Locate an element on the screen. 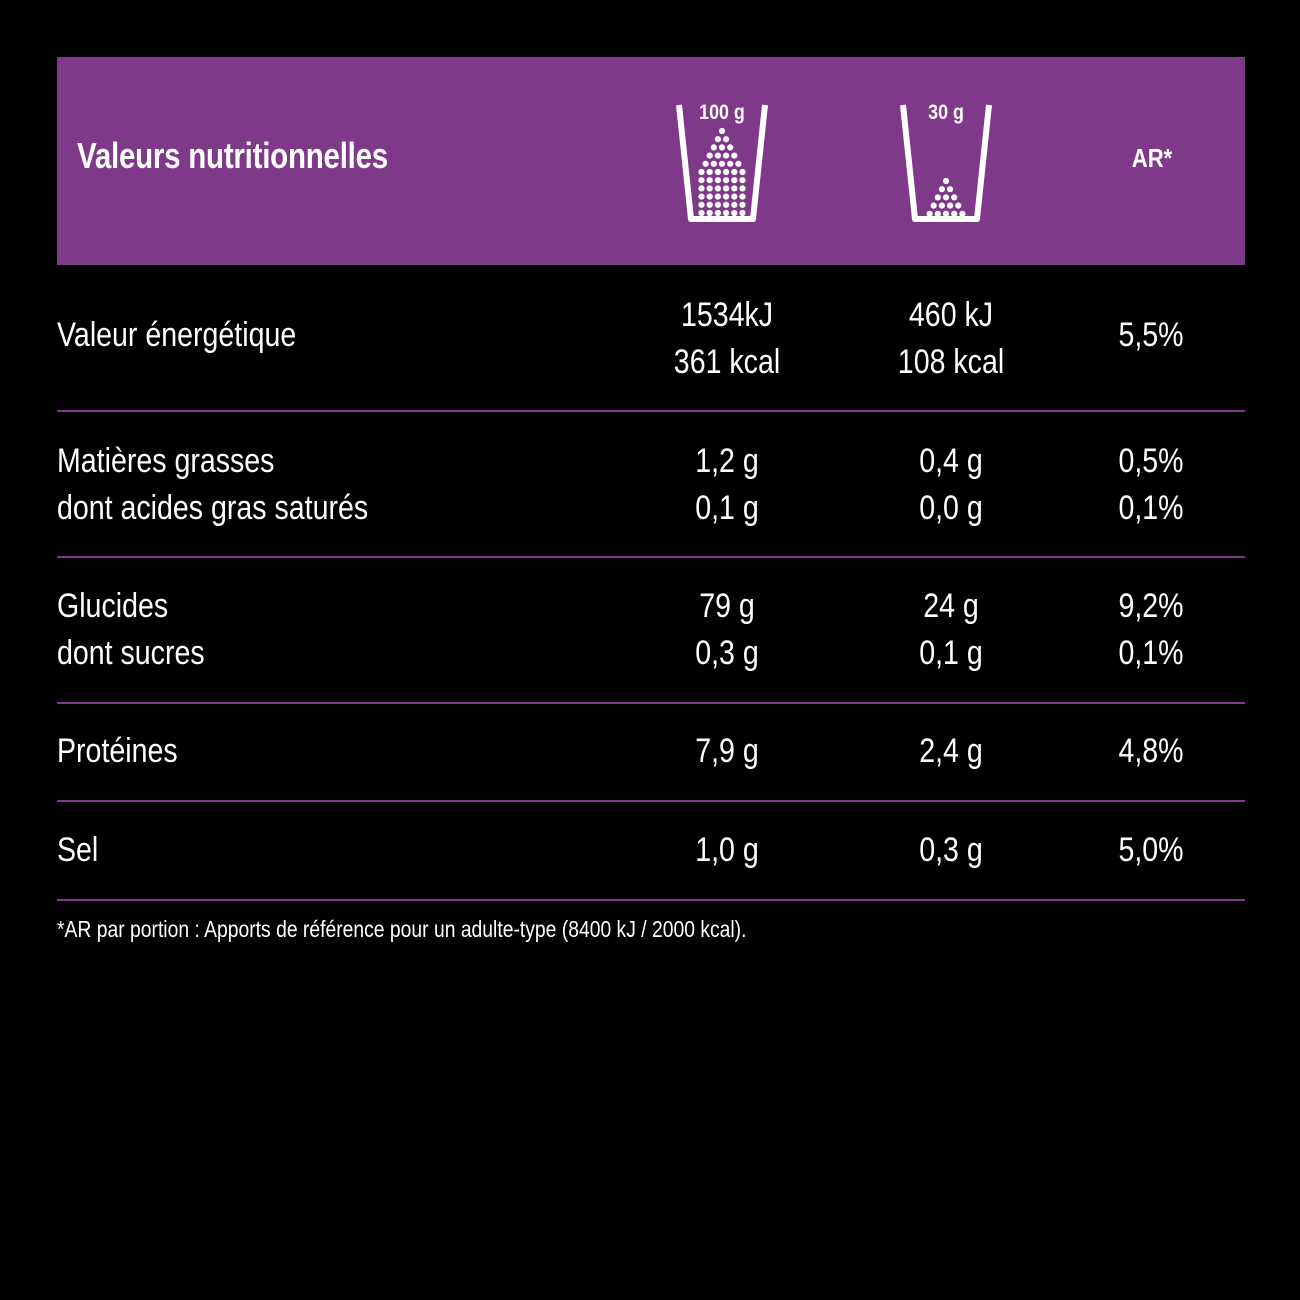  row-label: Glucides is located at coordinates (113, 606).